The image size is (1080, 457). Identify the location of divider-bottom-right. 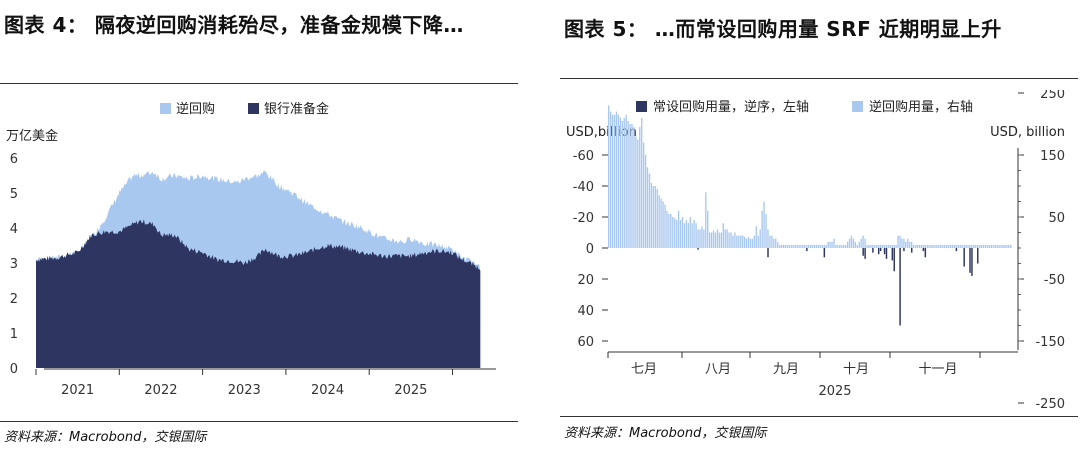
(819, 416).